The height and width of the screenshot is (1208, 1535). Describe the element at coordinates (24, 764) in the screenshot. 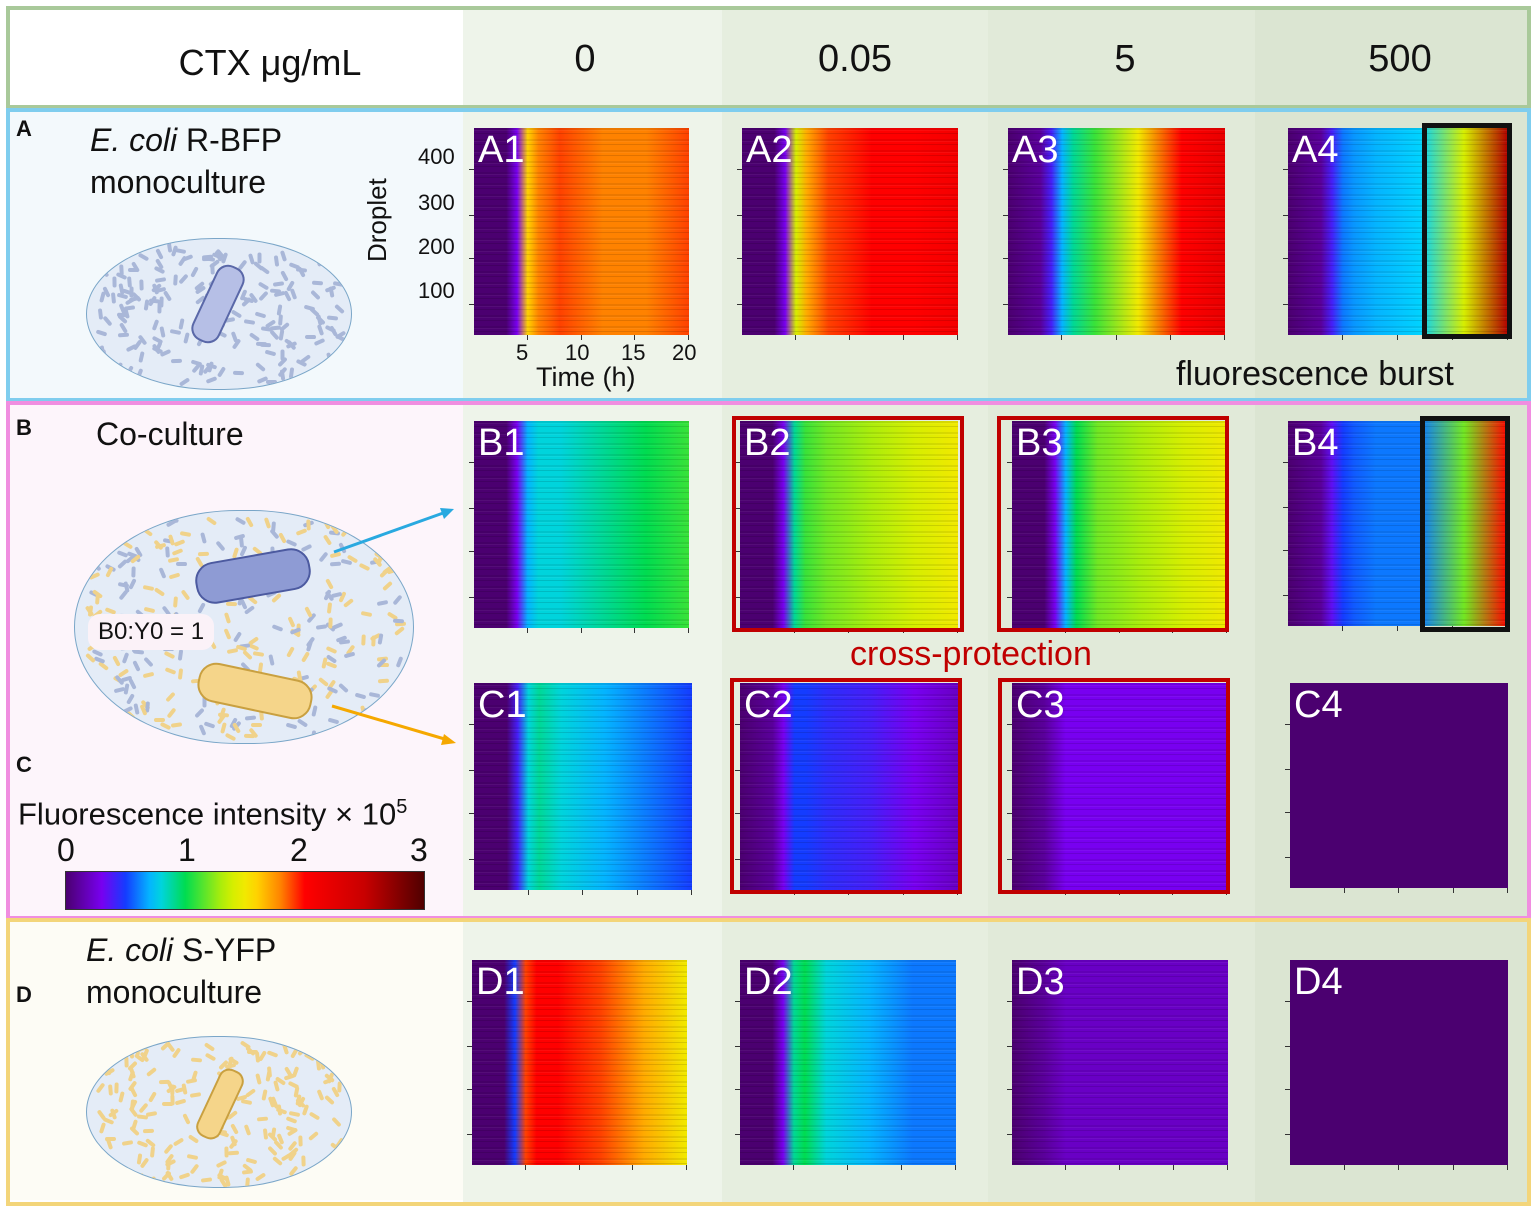

I see `section-letter-c: C` at that location.